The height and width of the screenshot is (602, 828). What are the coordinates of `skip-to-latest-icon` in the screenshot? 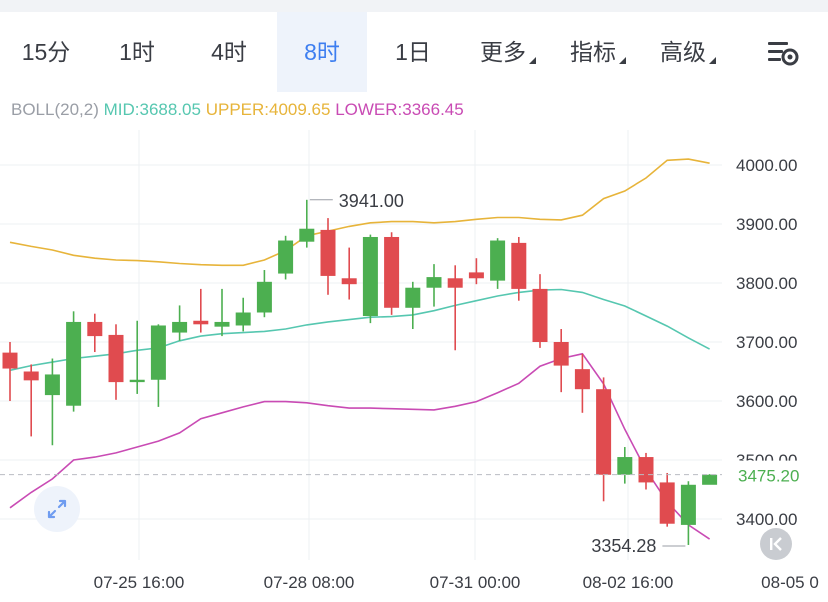 It's located at (776, 544).